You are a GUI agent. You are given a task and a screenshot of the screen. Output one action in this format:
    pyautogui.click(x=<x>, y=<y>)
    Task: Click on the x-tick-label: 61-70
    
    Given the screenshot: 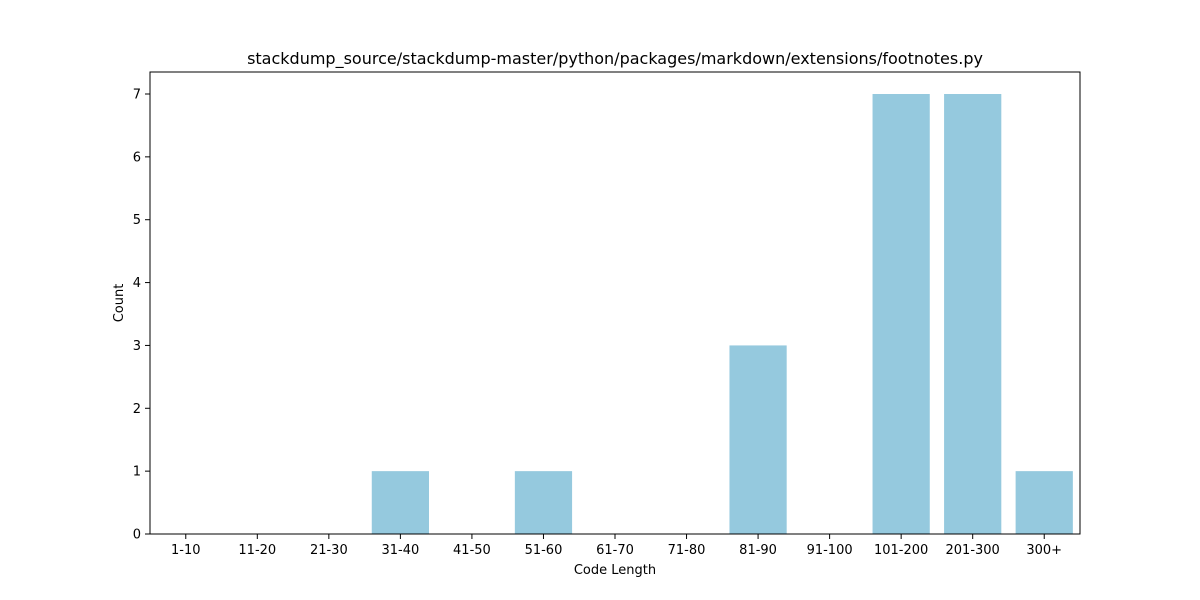 What is the action you would take?
    pyautogui.click(x=615, y=550)
    